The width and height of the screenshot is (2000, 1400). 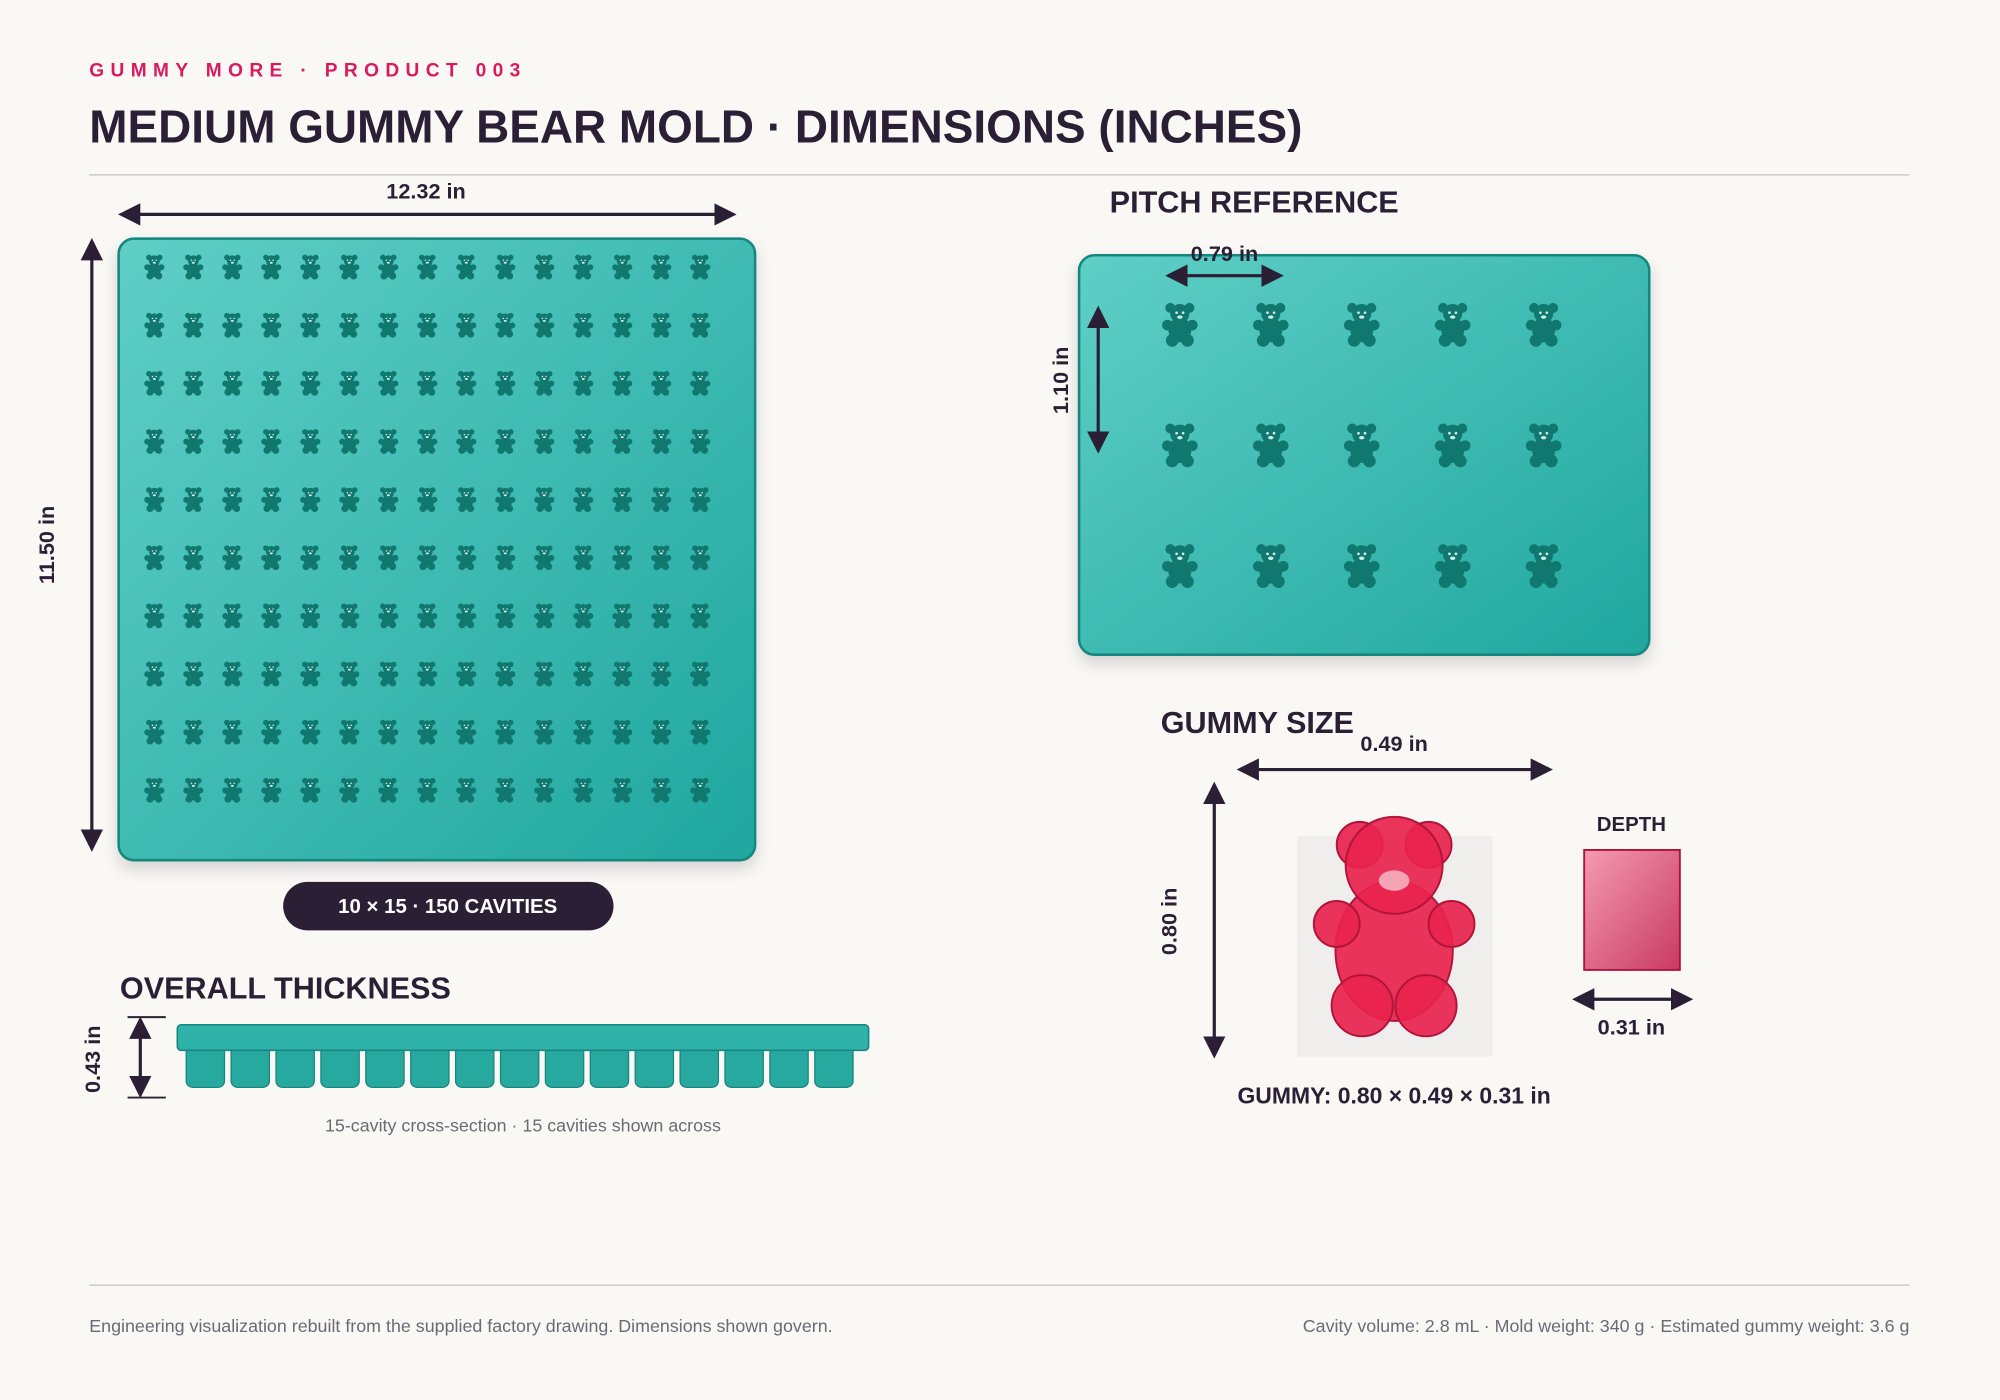 I want to click on pitch-label: 0.79 in, so click(x=1224, y=253).